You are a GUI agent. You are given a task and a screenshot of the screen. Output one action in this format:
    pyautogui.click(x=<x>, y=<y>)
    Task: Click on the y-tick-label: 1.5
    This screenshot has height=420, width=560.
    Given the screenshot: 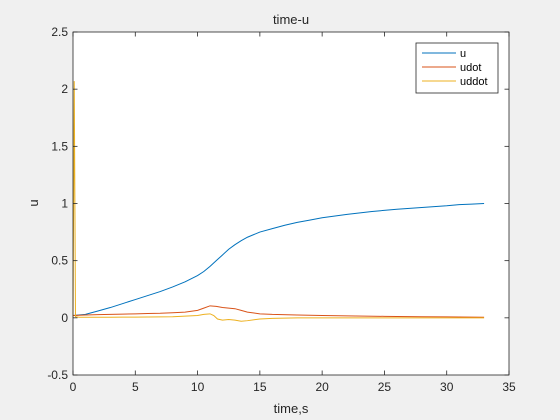 What is the action you would take?
    pyautogui.click(x=59, y=146)
    